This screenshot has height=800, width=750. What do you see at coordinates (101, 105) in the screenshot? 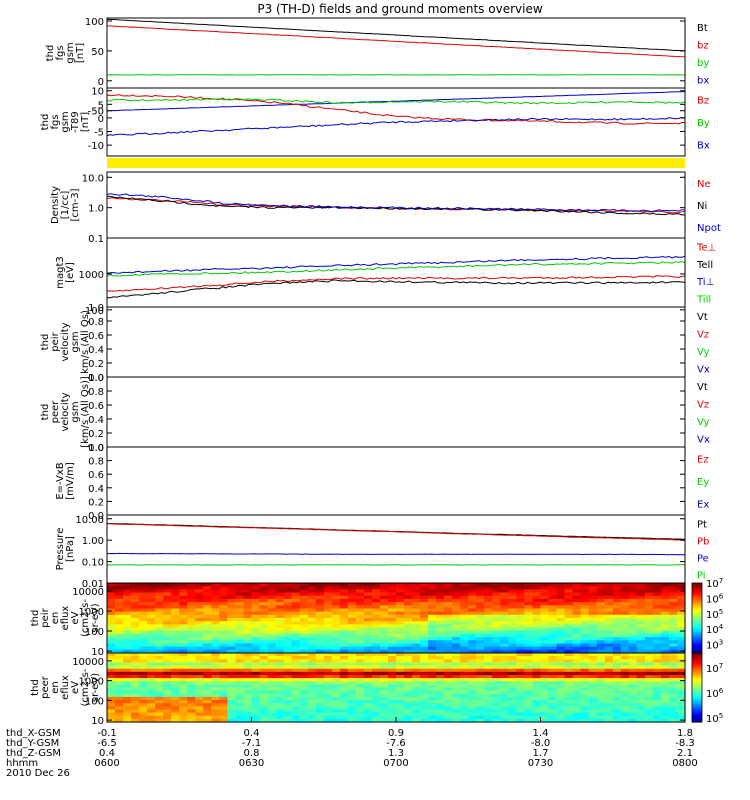
I see `y-tick-label: 5` at bounding box center [101, 105].